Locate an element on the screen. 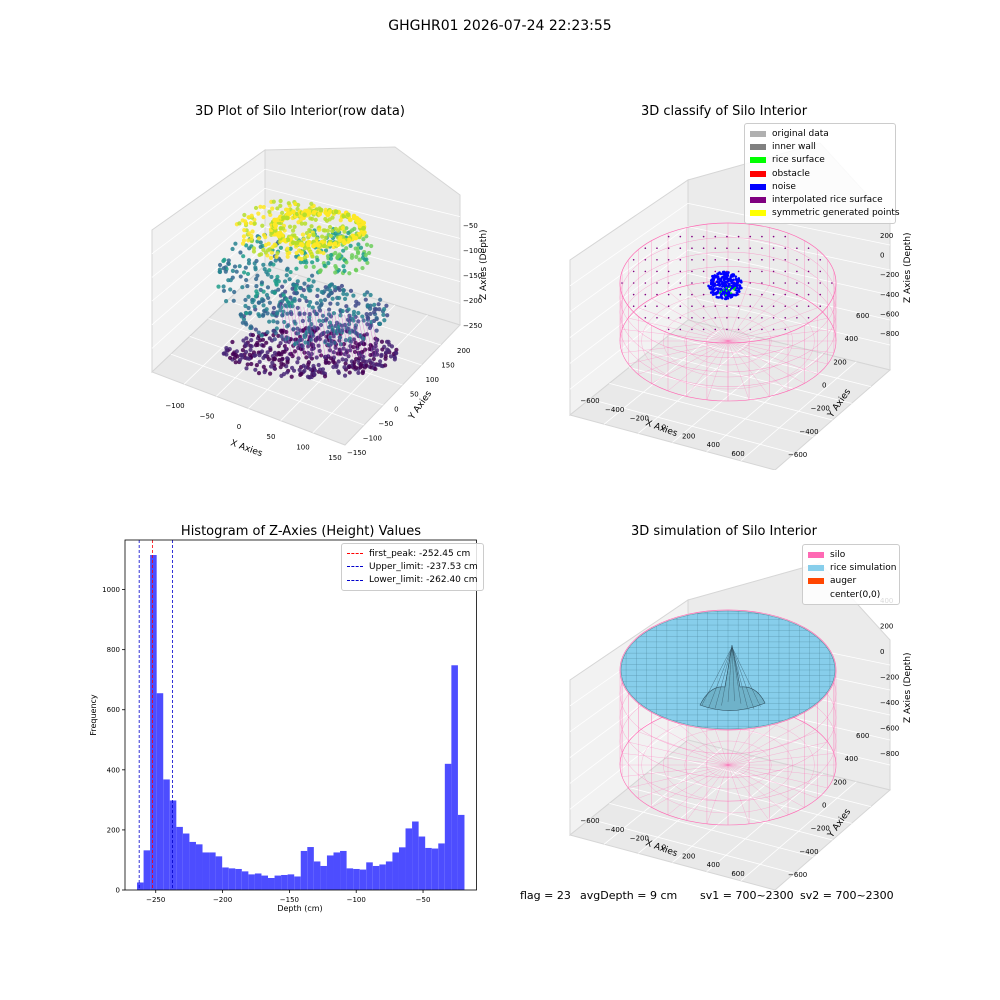  silo-top-ring is located at coordinates (728, 670).